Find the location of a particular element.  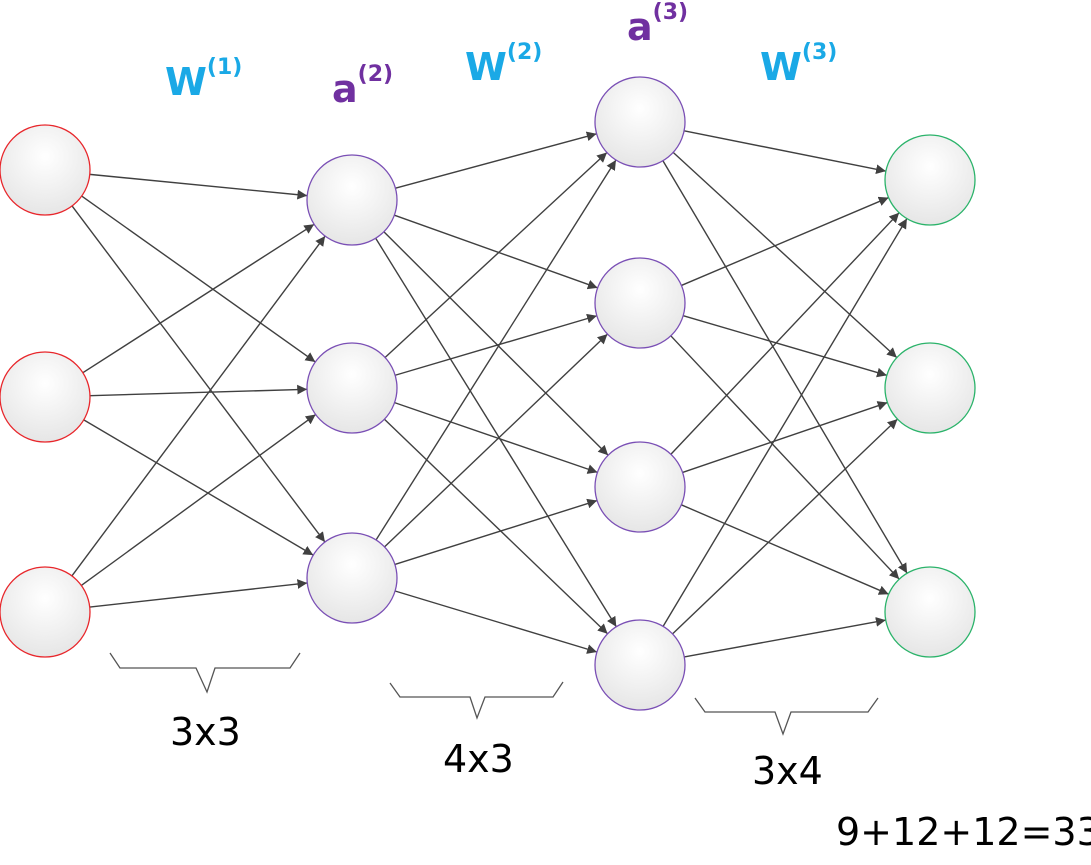

edge-l3n2-l4n2 is located at coordinates (785, 346).